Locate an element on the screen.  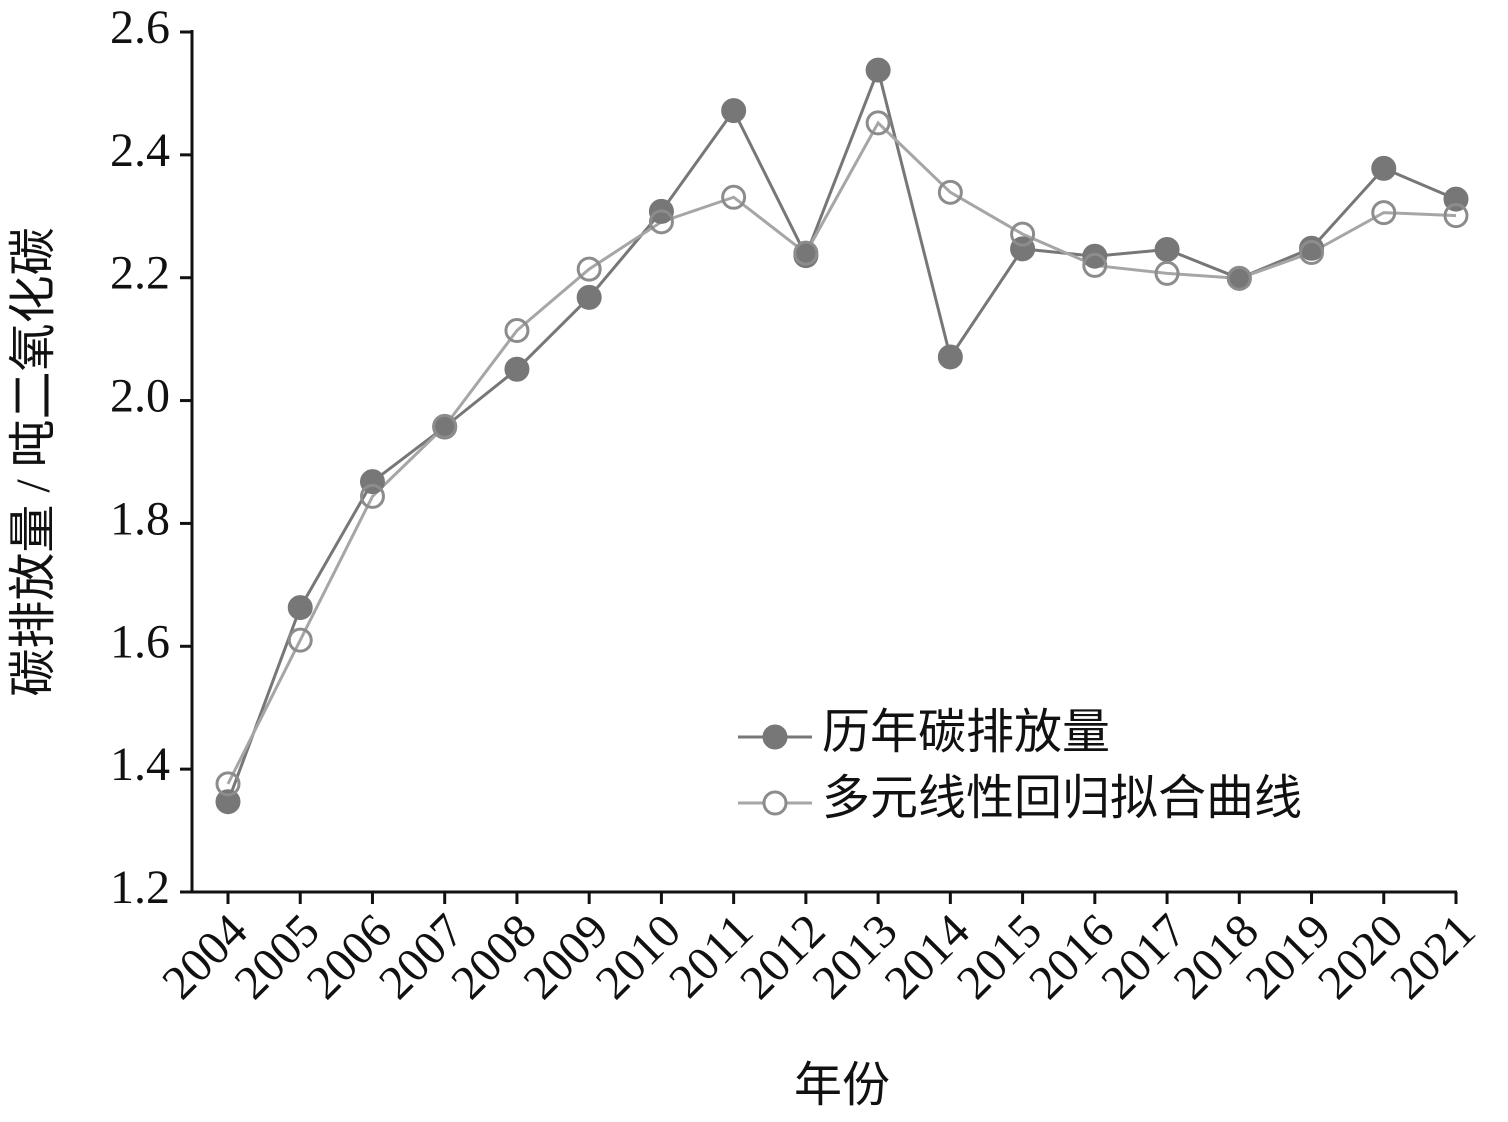
x-tick-label: 2021 is located at coordinates (1432, 956).